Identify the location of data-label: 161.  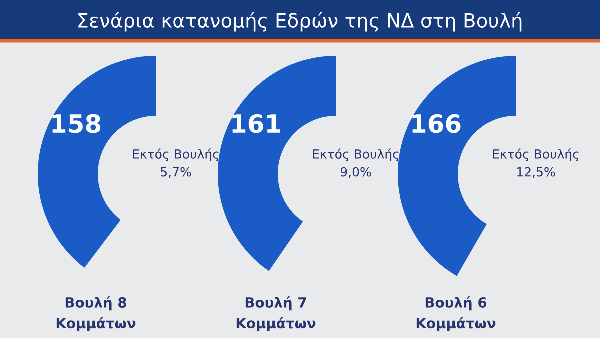
(256, 124).